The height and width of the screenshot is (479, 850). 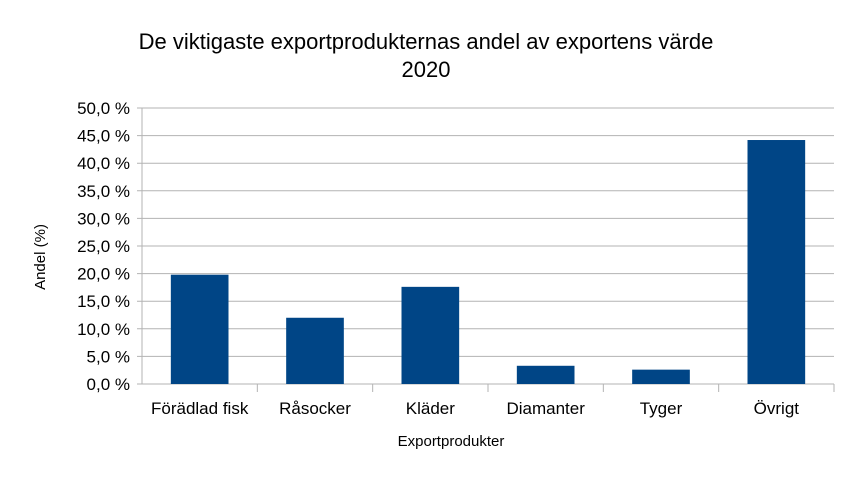 I want to click on y-tick-label: 25,0 %, so click(x=103, y=246).